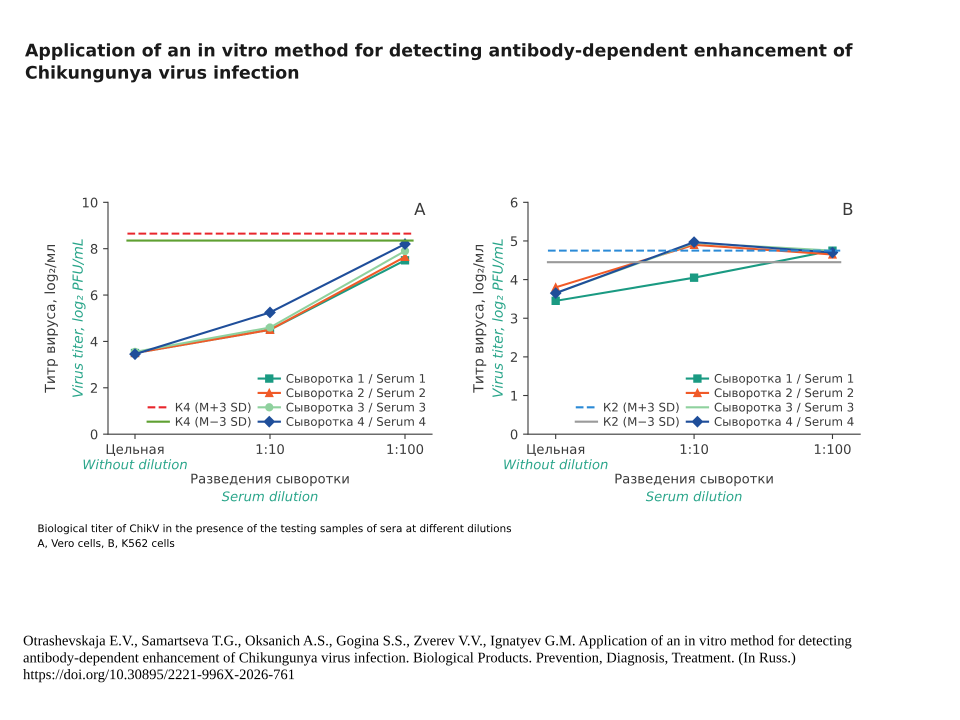 The image size is (960, 720). I want to click on text: B, so click(848, 208).